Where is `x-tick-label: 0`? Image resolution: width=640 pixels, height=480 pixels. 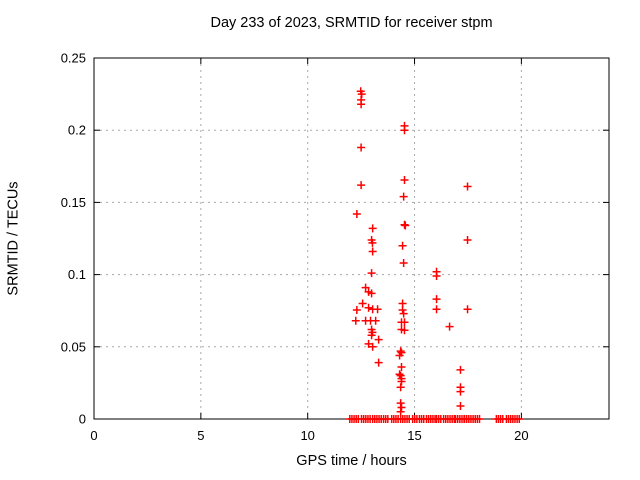 x-tick-label: 0 is located at coordinates (93, 435).